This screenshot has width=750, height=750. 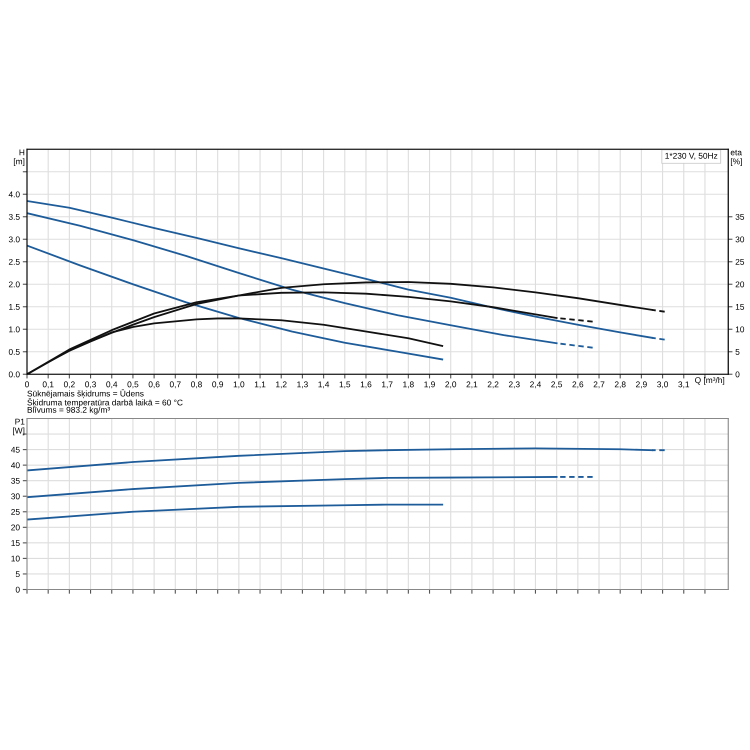 I want to click on y-tick-label: 0.0, so click(x=14, y=374).